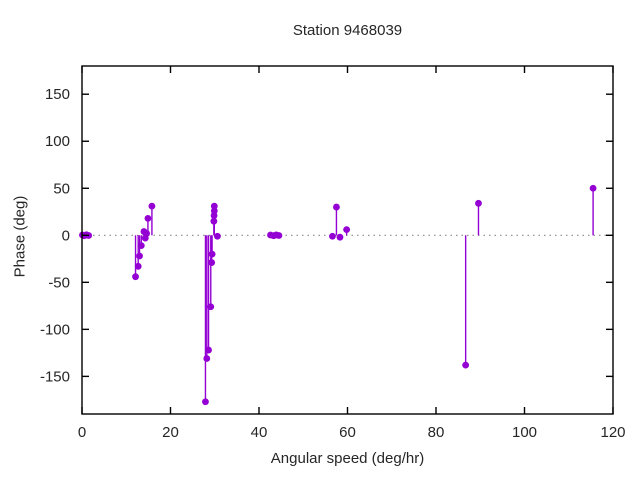  I want to click on x-axis-label: Angular speed (deg/hr), so click(347, 458).